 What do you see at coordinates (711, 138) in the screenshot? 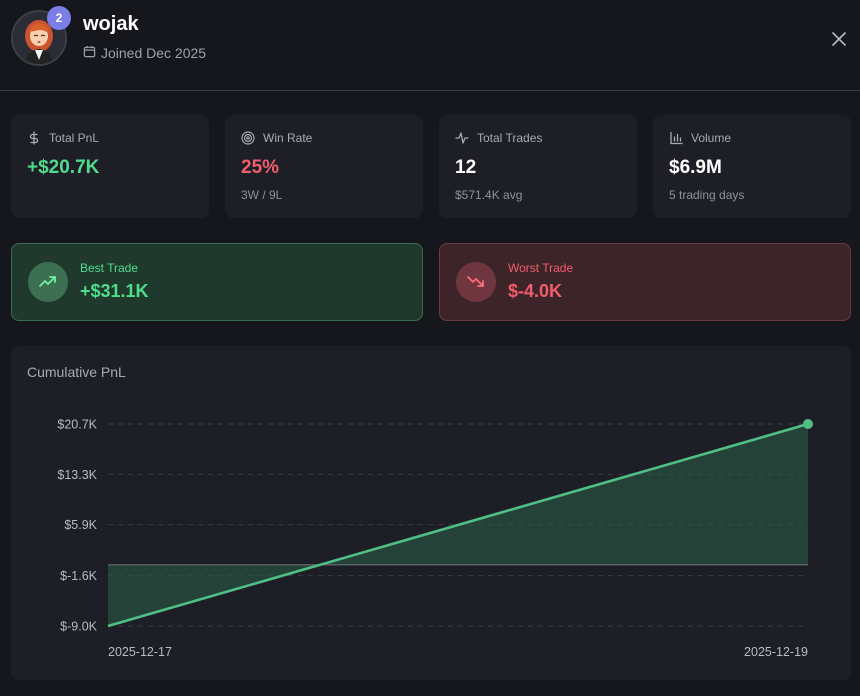
I see `stat-label: Volume` at bounding box center [711, 138].